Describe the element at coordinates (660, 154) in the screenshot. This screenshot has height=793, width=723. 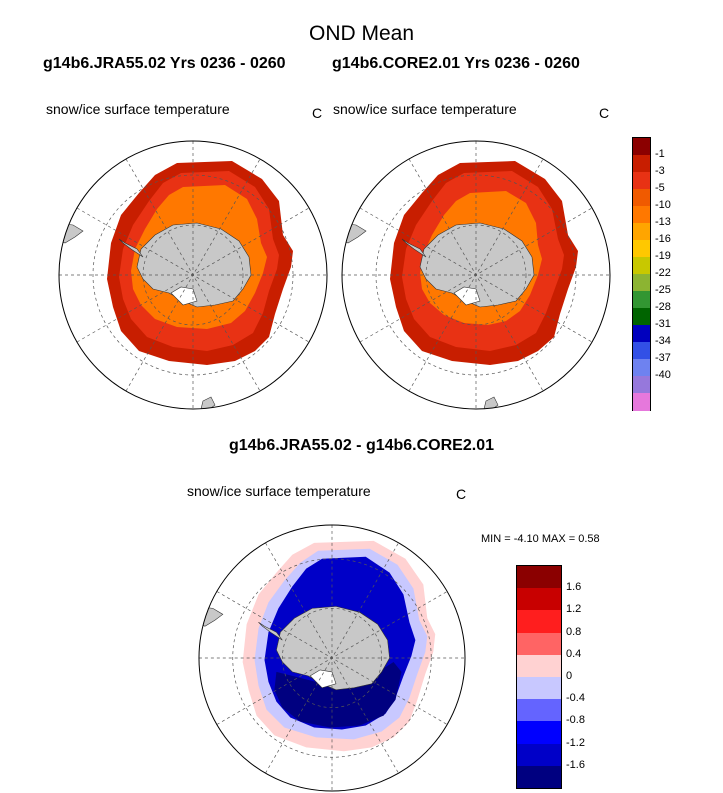
I see `colorbar-top-tick-label: -1` at that location.